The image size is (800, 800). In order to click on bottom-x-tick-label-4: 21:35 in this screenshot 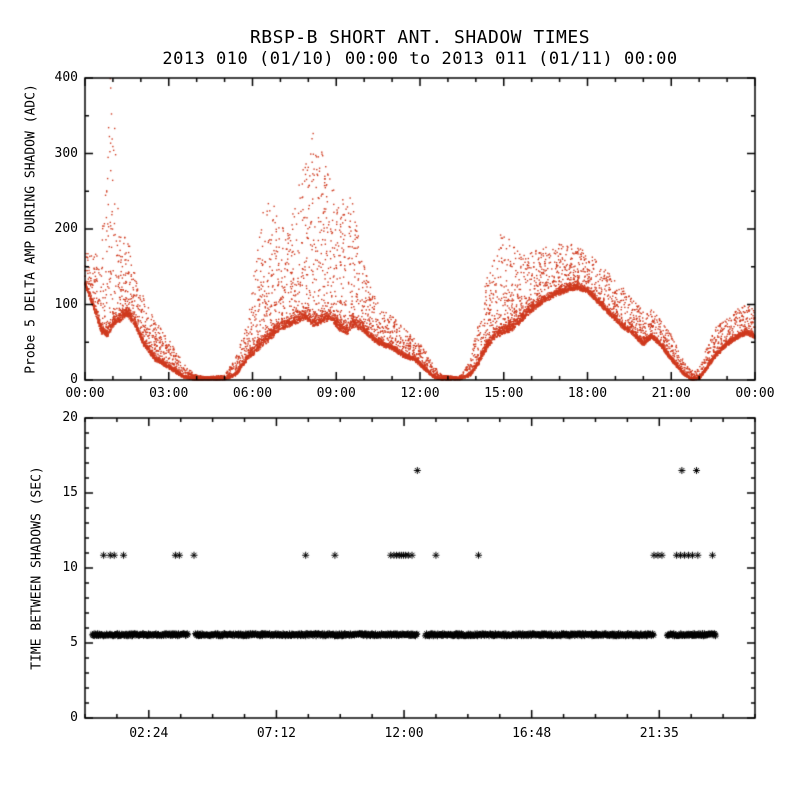, I will do `click(659, 733)`.